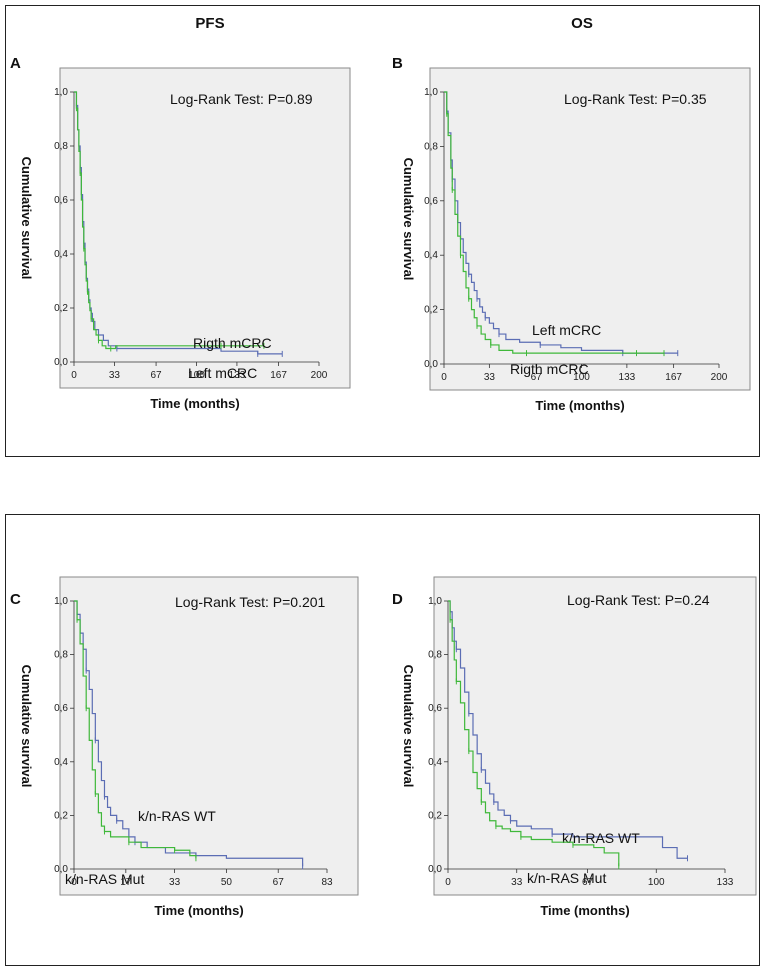 The image size is (765, 969). Describe the element at coordinates (241, 99) in the screenshot. I see `logrank-annotation: Log-Rank Test: P=0.89` at that location.